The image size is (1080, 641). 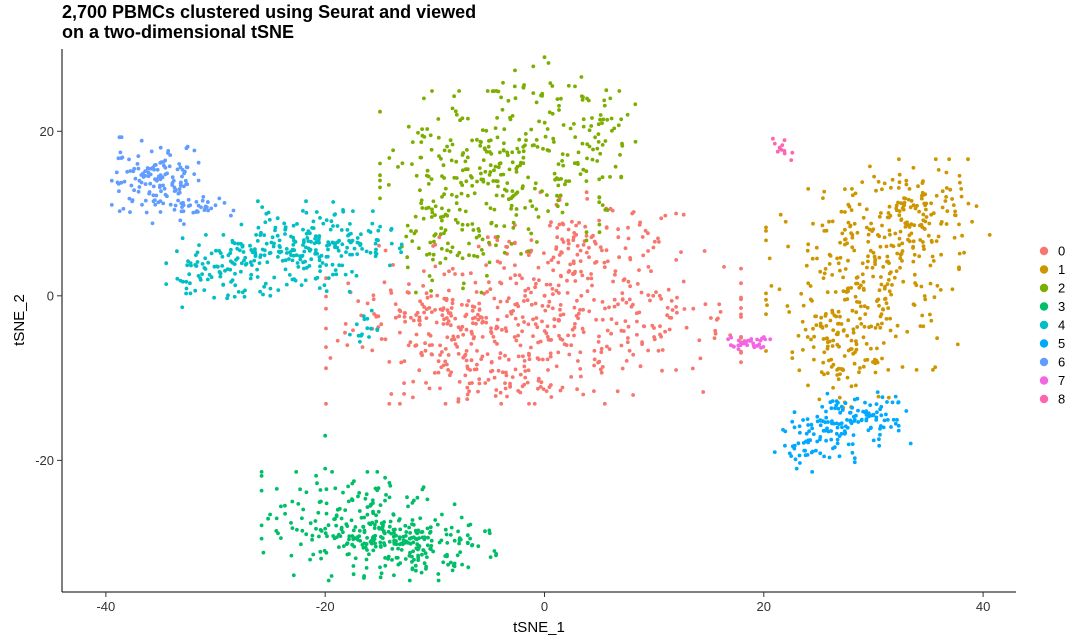 What do you see at coordinates (19, 320) in the screenshot?
I see `y-axis-title: tSNE_2` at bounding box center [19, 320].